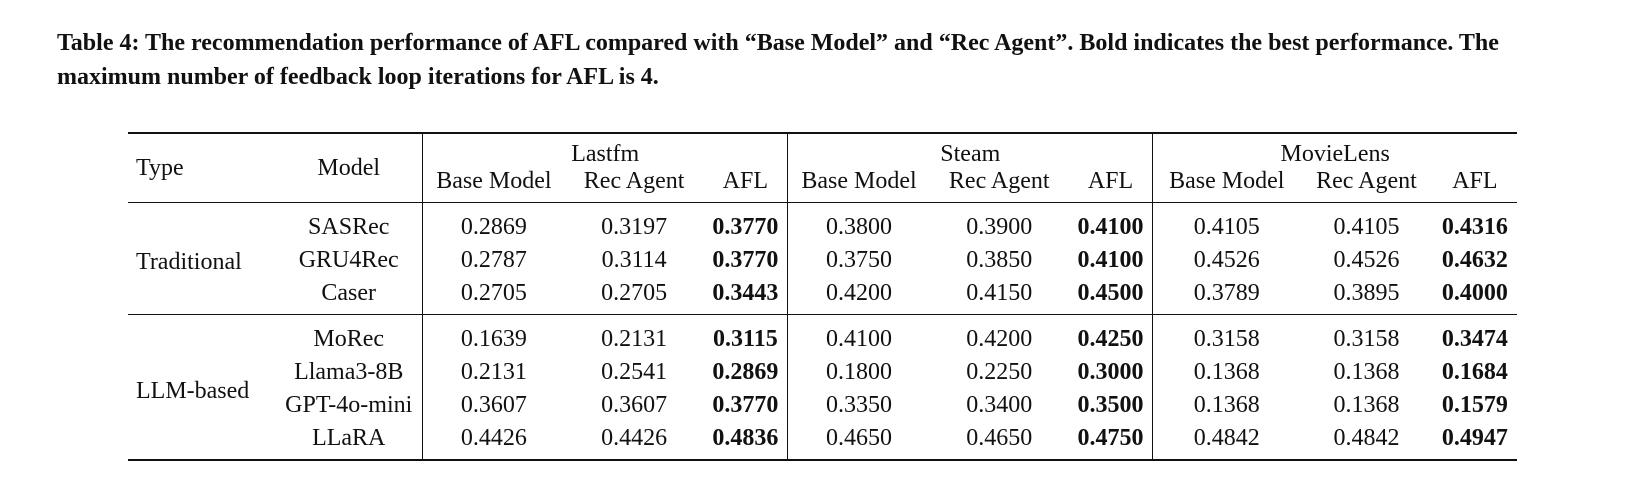 The image size is (1625, 493). I want to click on value-cell: 0.3895, so click(1366, 293).